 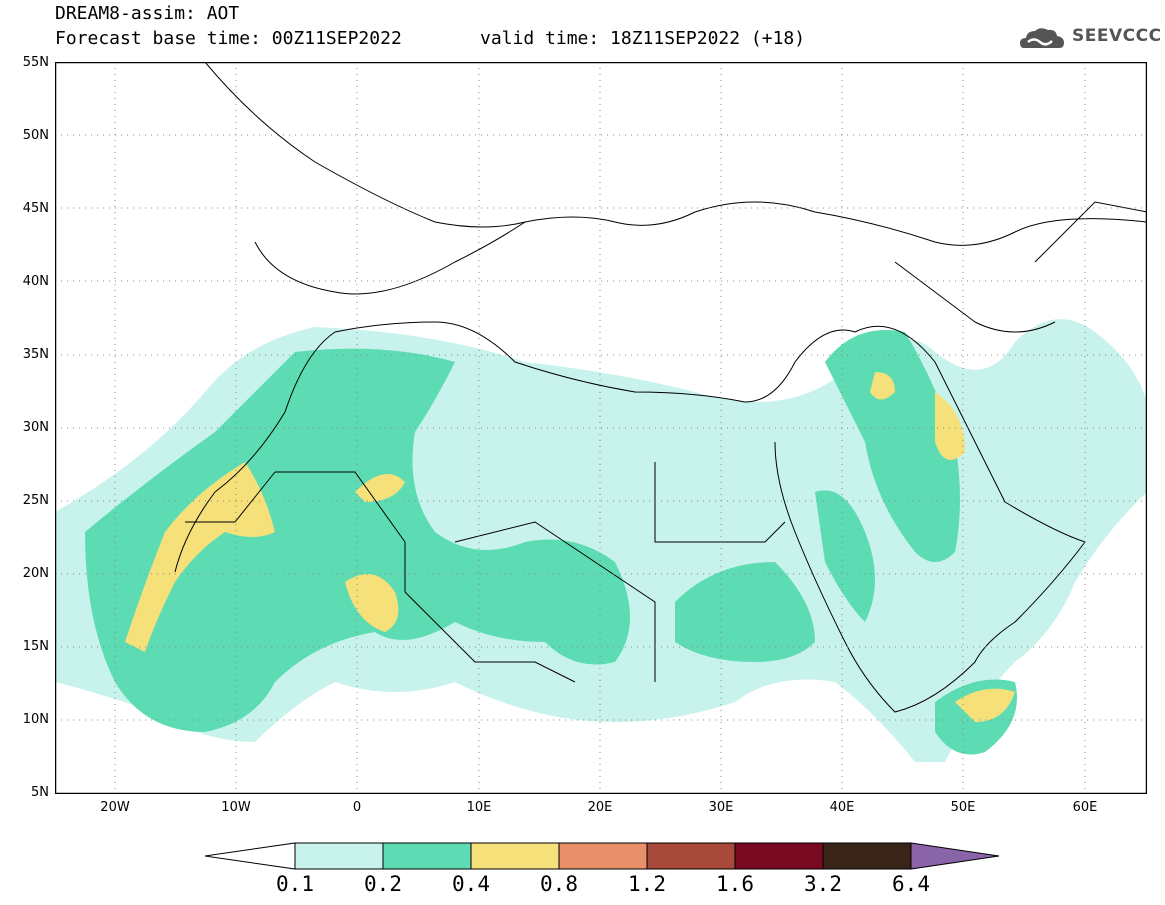 What do you see at coordinates (295, 884) in the screenshot?
I see `colorbar-label: 0.1` at bounding box center [295, 884].